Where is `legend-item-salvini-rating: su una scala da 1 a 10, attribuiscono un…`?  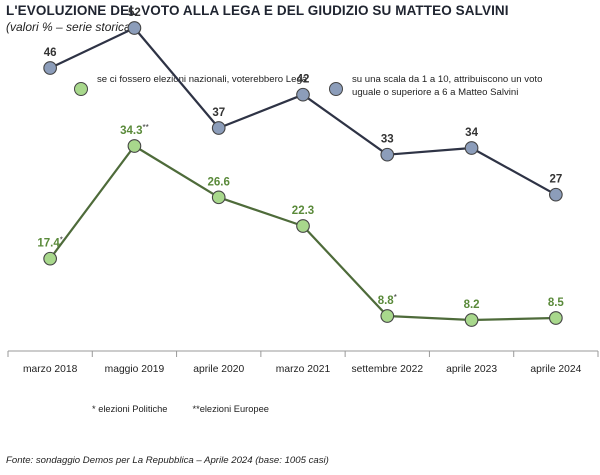 legend-item-salvini-rating: su una scala da 1 a 10, attribuiscono un… is located at coordinates (448, 86).